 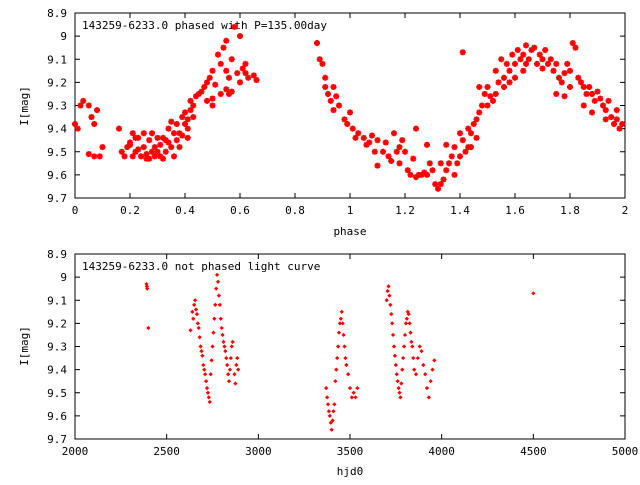 What do you see at coordinates (63, 277) in the screenshot?
I see `y-tick-label: 9` at bounding box center [63, 277].